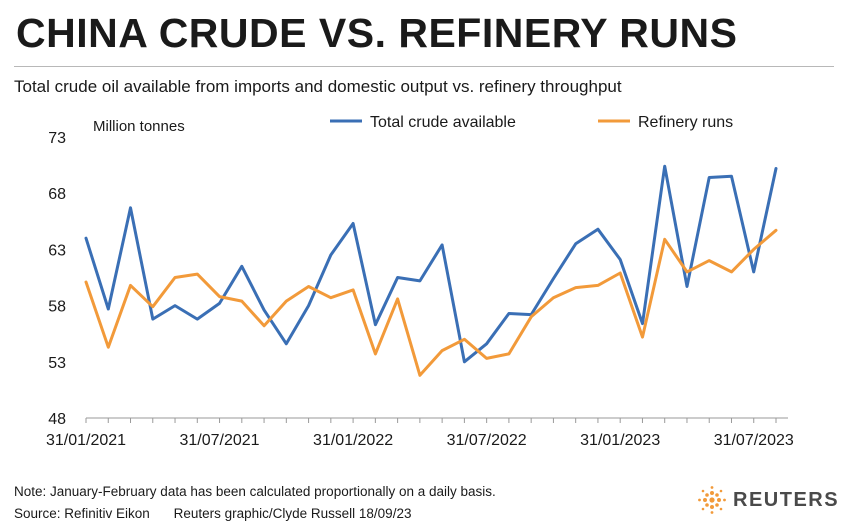 The height and width of the screenshot is (532, 848). What do you see at coordinates (57, 307) in the screenshot?
I see `y-tick-label: 58` at bounding box center [57, 307].